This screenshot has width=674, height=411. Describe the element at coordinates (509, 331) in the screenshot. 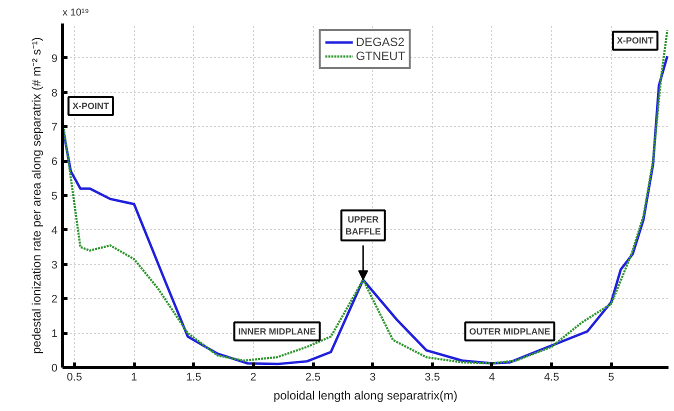

I see `annotation: OUTER MIDPLANE` at that location.